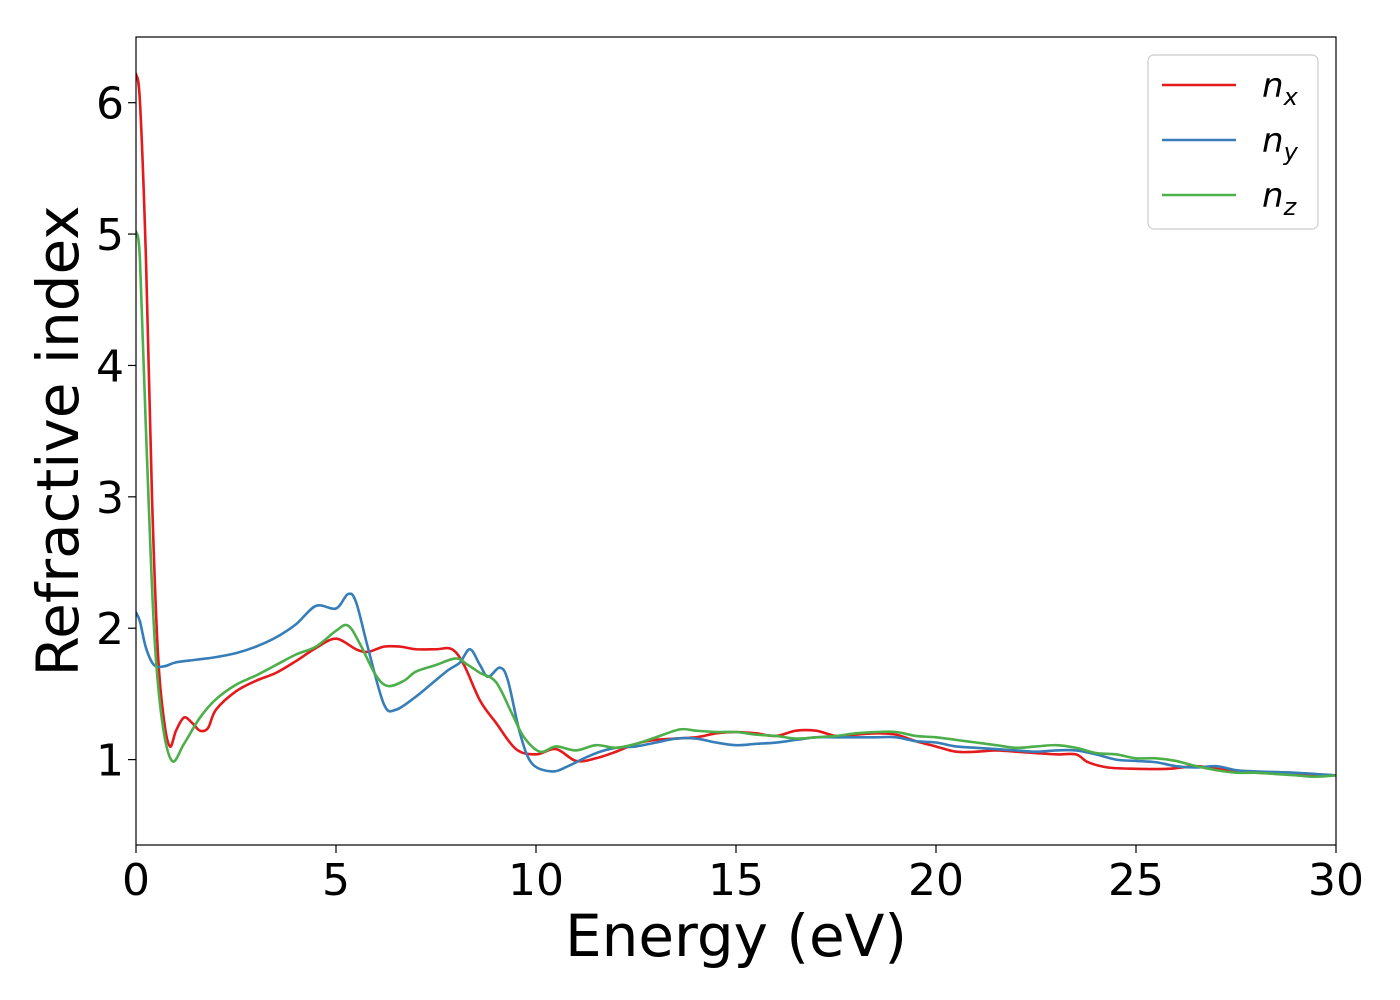 This screenshot has height=1000, width=1400. I want to click on legend-label-subscript: x, so click(1291, 97).